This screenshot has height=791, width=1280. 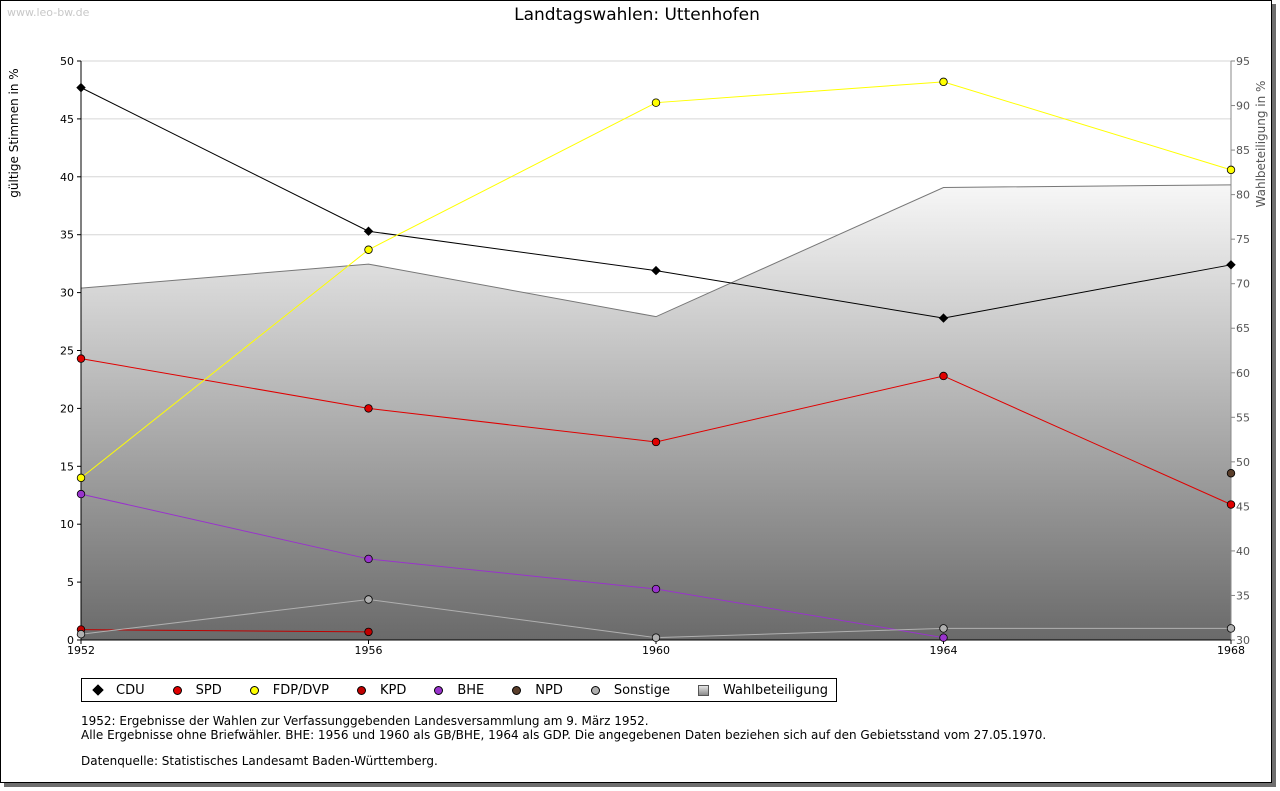 I want to click on y-right-tick-label: 40, so click(x=1243, y=551).